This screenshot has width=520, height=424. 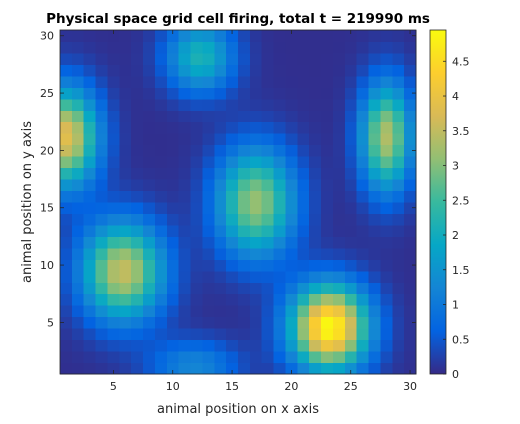 What do you see at coordinates (232, 386) in the screenshot?
I see `x-tick-label: 15` at bounding box center [232, 386].